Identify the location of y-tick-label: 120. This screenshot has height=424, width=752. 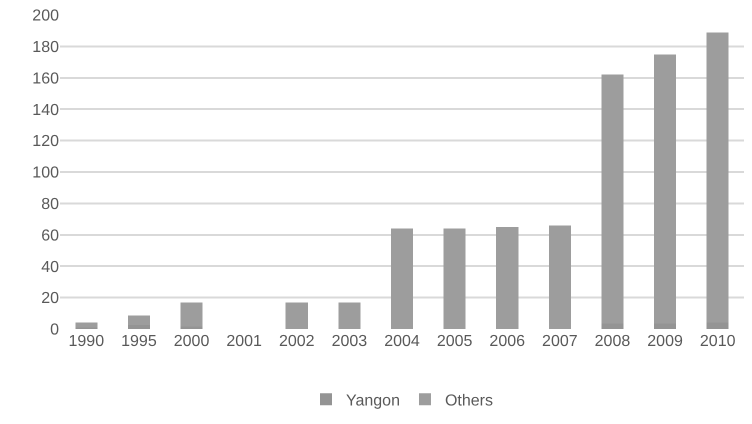
(46, 141).